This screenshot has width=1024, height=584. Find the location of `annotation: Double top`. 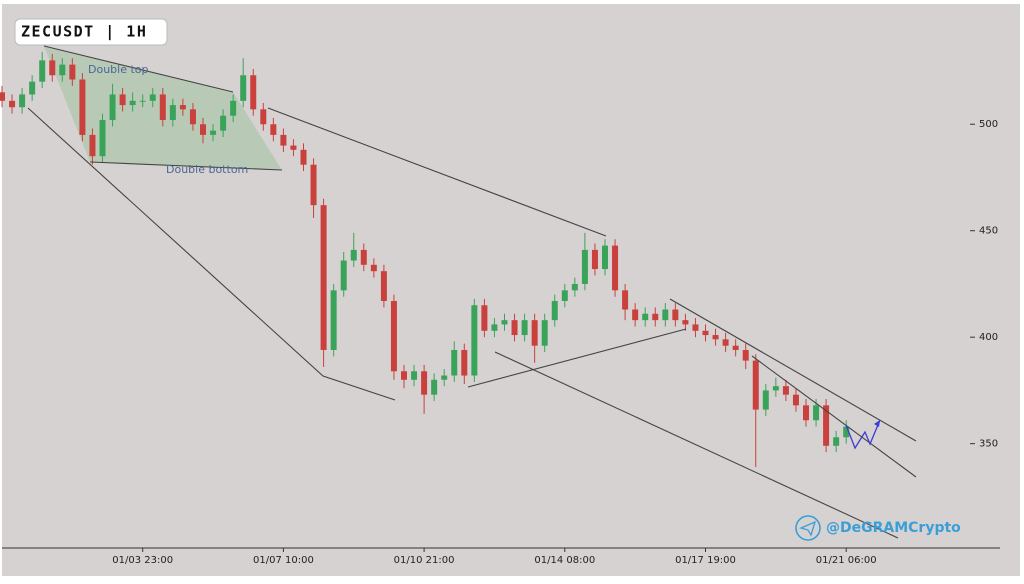

annotation: Double top is located at coordinates (118, 69).